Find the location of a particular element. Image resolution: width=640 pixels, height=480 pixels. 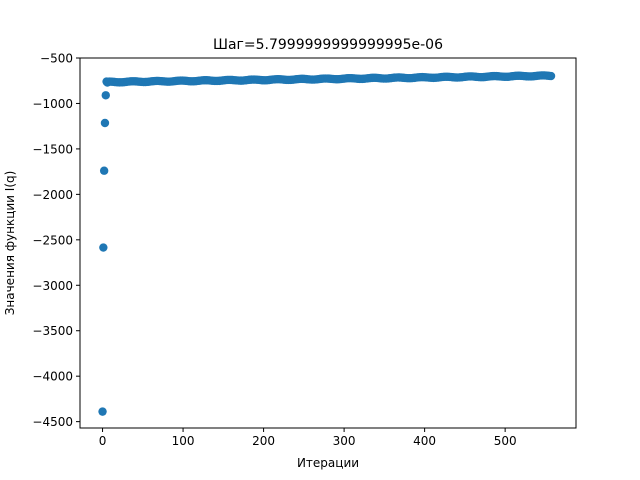

y-tick-label: −500 is located at coordinates (56, 59).